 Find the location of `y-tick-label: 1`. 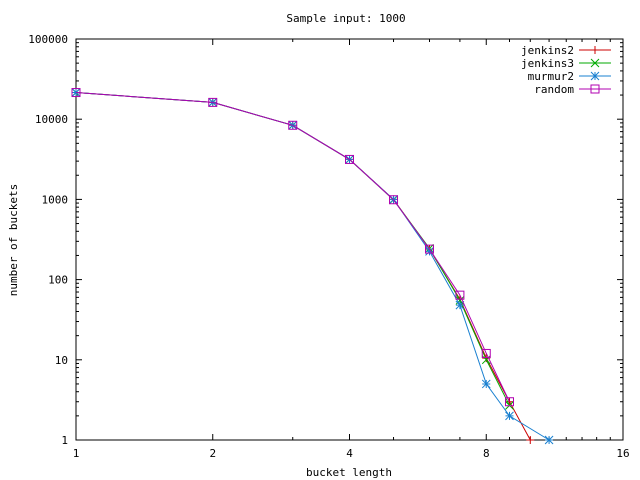

y-tick-label: 1 is located at coordinates (64, 440).